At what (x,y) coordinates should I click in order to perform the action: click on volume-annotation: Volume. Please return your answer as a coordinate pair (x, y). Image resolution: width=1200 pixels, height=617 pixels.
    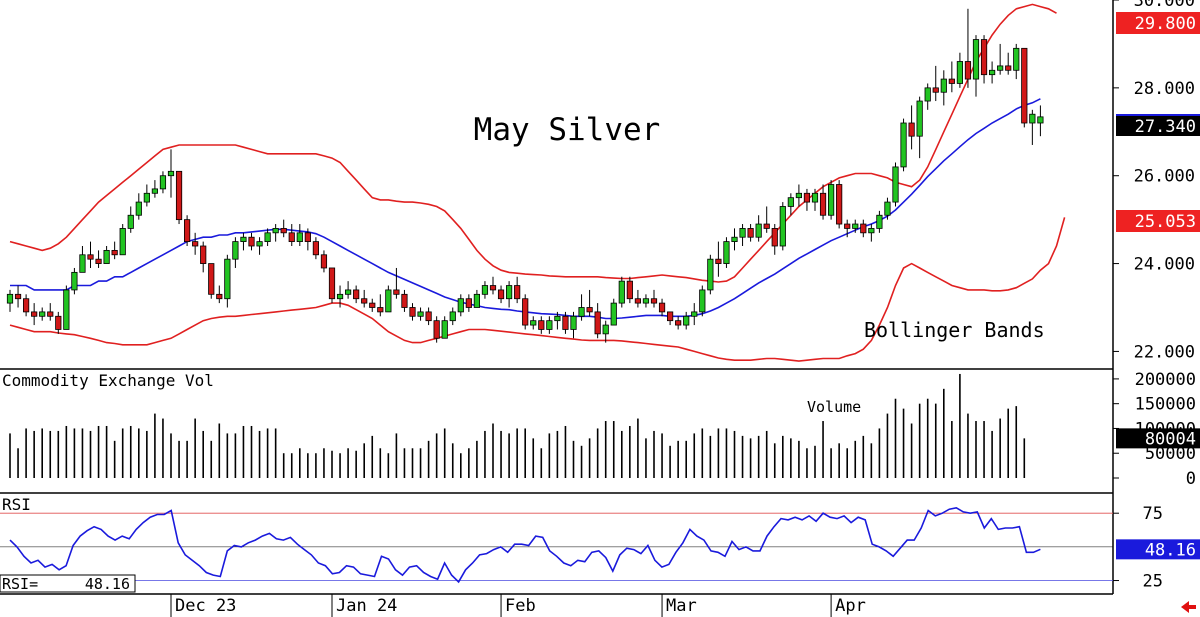
    Looking at the image, I should click on (834, 407).